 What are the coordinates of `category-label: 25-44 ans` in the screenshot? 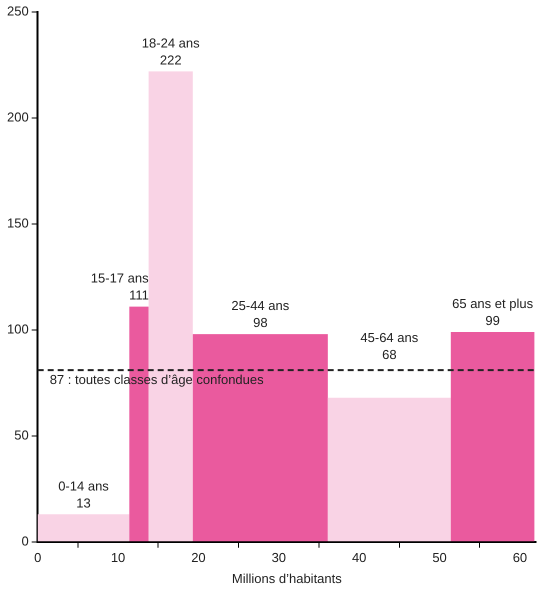 It's located at (260, 306).